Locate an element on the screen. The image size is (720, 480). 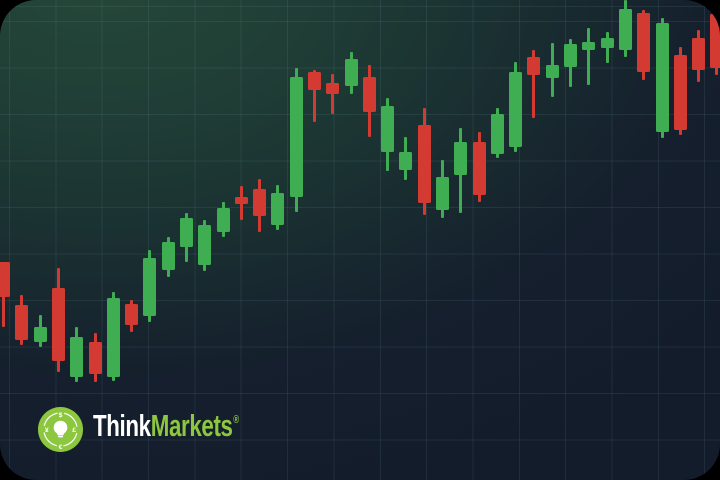
thinkmarkets-logo: $ ¥ £ € ThinkMarkets® is located at coordinates (166, 429).